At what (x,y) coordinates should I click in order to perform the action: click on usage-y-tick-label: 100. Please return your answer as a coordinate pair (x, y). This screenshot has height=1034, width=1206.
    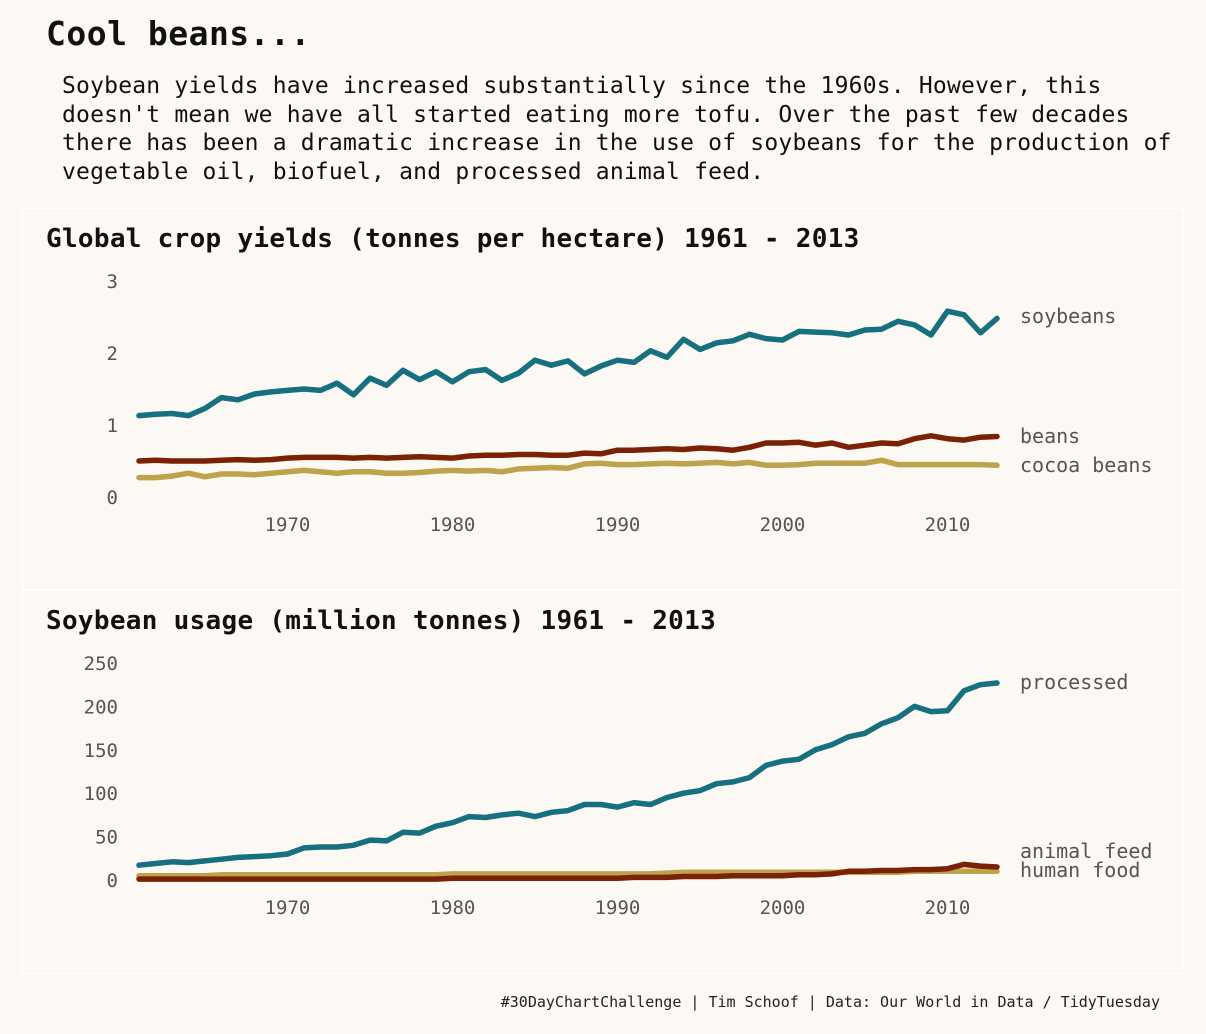
    Looking at the image, I should click on (101, 794).